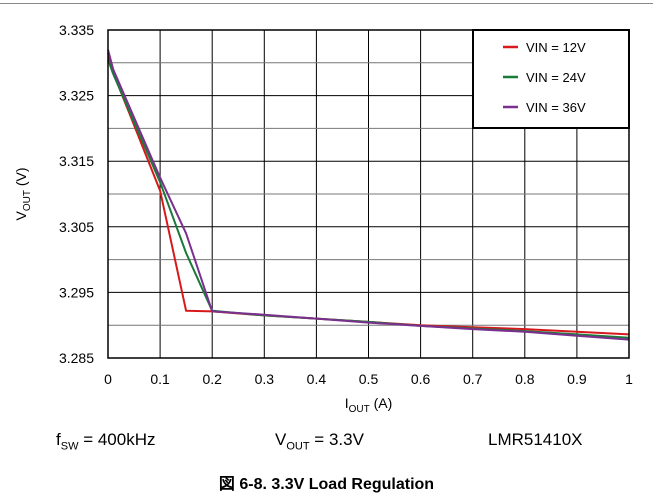 This screenshot has width=653, height=500. Describe the element at coordinates (212, 379) in the screenshot. I see `x-tick-label: 0.2` at that location.